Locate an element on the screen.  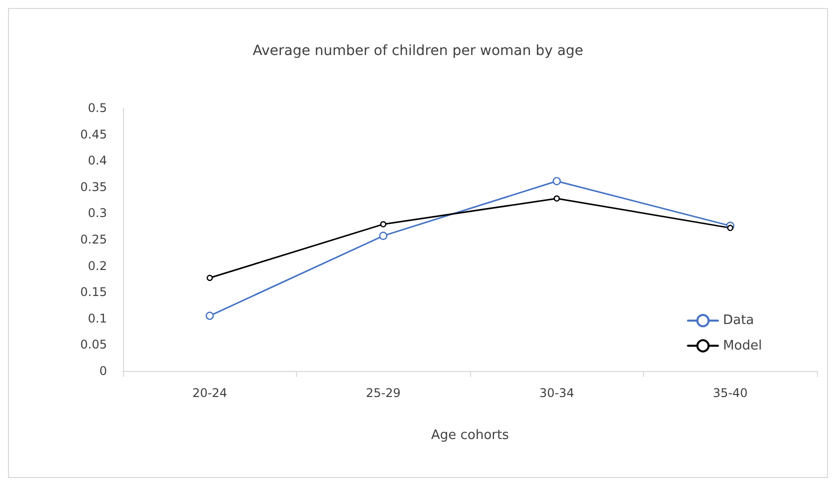
y-tick-label: 0.3 is located at coordinates (97, 213).